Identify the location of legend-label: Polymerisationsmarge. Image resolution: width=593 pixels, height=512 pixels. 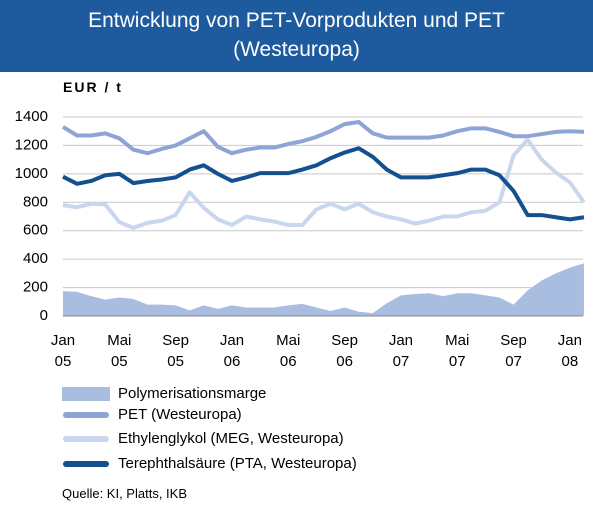
(192, 393).